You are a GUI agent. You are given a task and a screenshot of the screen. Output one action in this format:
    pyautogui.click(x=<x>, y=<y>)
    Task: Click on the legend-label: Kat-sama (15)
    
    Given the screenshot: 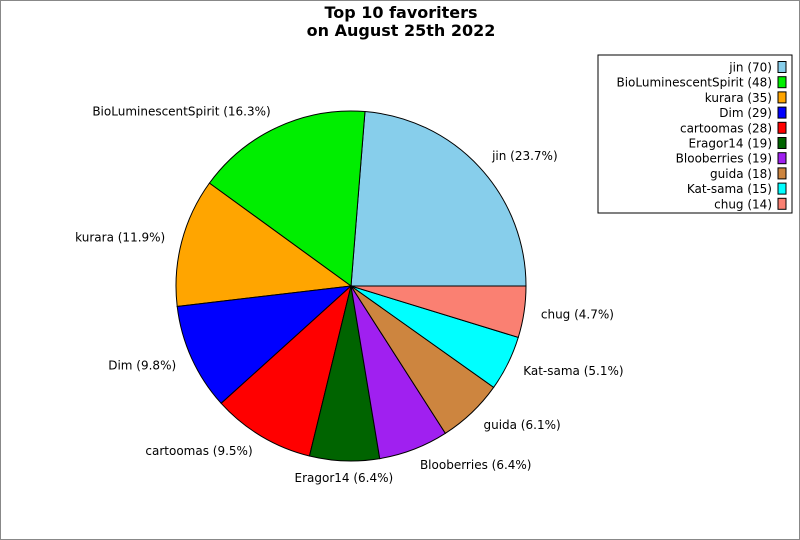 What is the action you would take?
    pyautogui.click(x=729, y=189)
    